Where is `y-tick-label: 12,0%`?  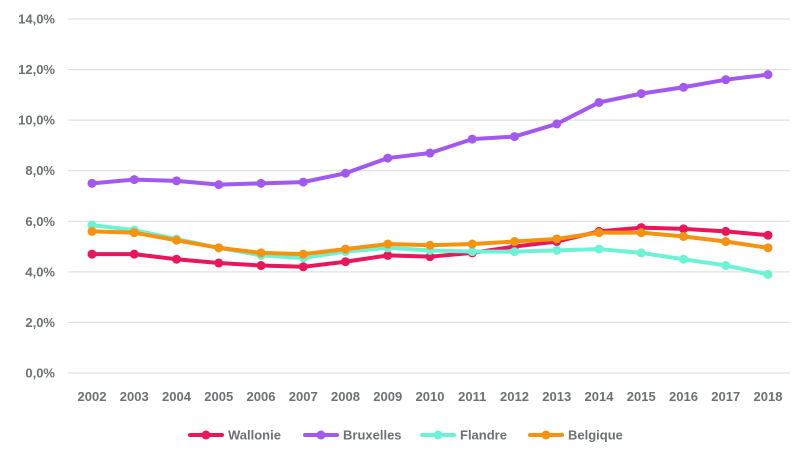 y-tick-label: 12,0% is located at coordinates (36, 69).